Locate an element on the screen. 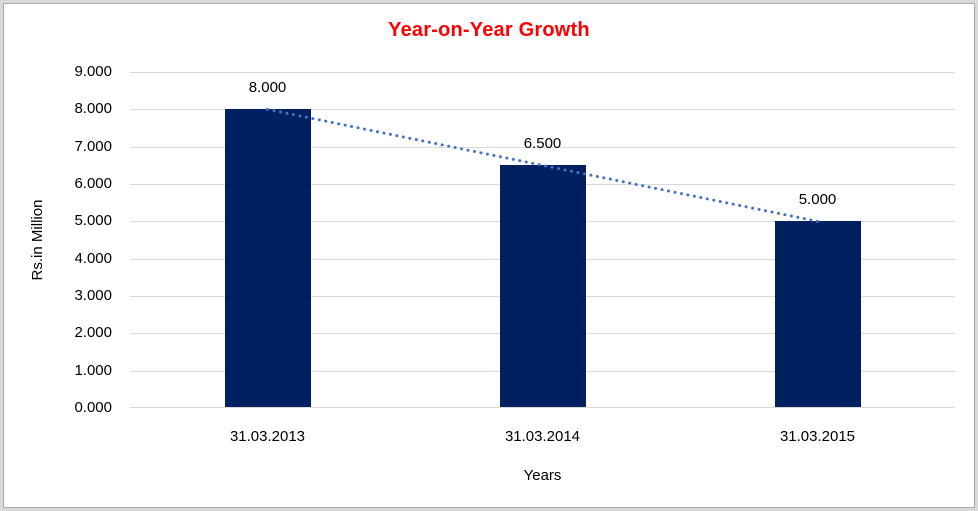 The image size is (978, 511). value-label: 8.000 is located at coordinates (267, 88).